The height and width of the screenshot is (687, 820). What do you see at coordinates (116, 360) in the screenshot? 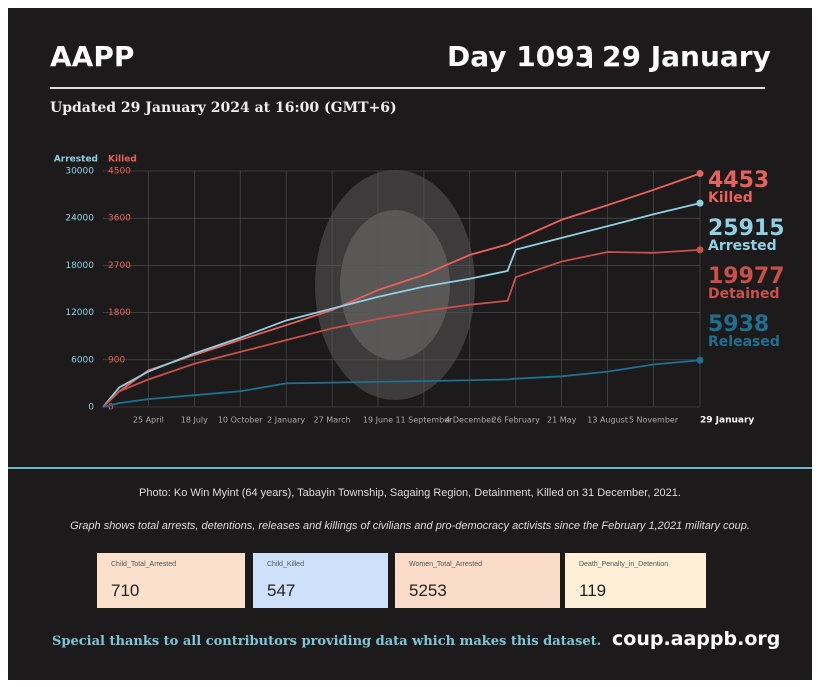
I see `y2-tick-label: 900` at bounding box center [116, 360].